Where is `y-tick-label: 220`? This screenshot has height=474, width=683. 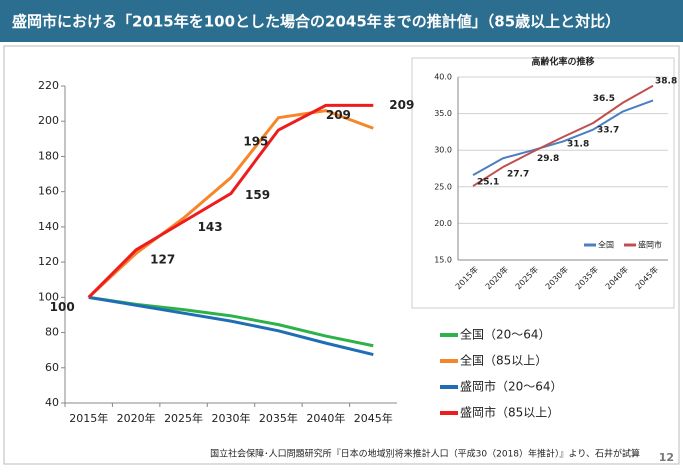 y-tick-label: 220 is located at coordinates (48, 85).